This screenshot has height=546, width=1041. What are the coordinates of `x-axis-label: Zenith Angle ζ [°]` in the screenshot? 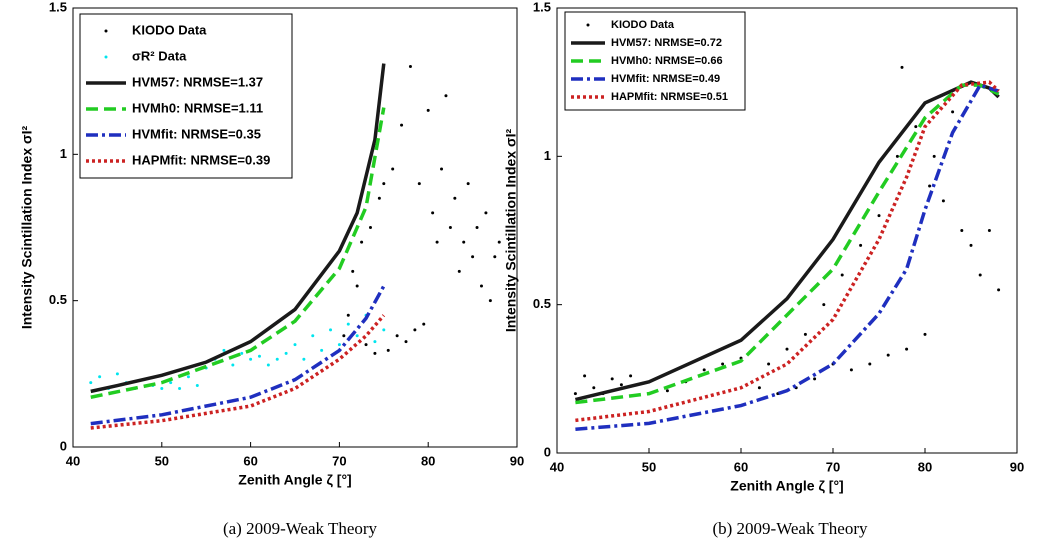 It's located at (294, 480).